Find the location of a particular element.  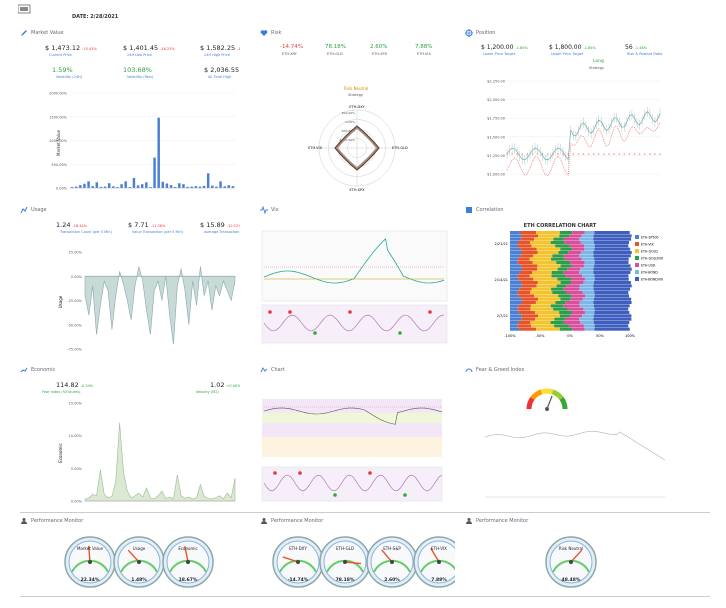

y-tick-label: -50.00% is located at coordinates (74, 325).